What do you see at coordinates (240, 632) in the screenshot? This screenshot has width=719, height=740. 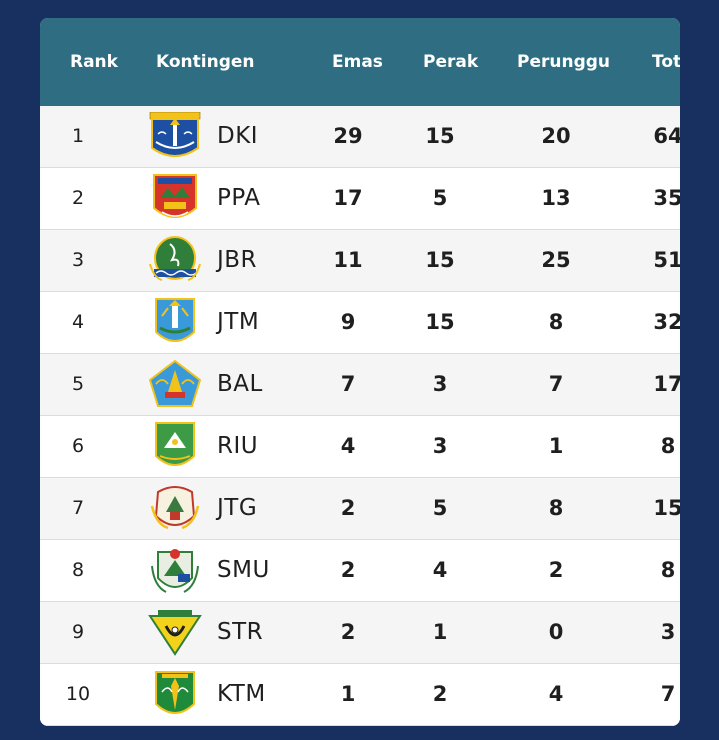 I see `kontingen-code: STR` at bounding box center [240, 632].